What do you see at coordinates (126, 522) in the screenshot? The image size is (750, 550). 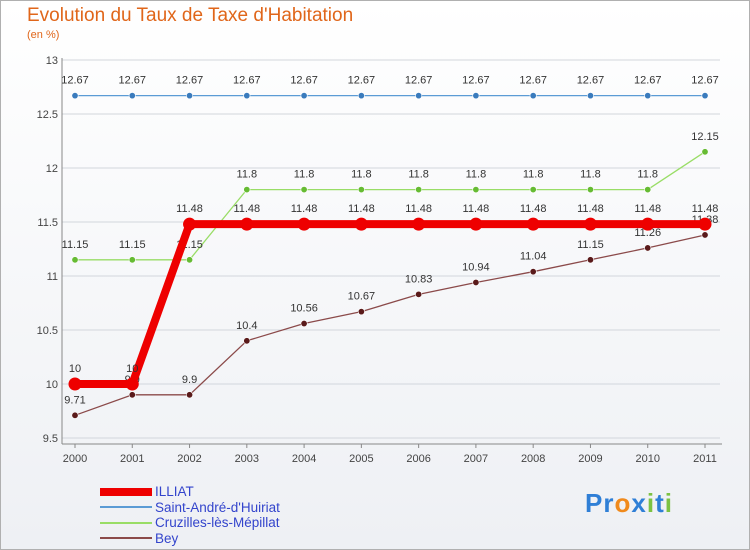 I see `legend-swatch-cruzilles` at bounding box center [126, 522].